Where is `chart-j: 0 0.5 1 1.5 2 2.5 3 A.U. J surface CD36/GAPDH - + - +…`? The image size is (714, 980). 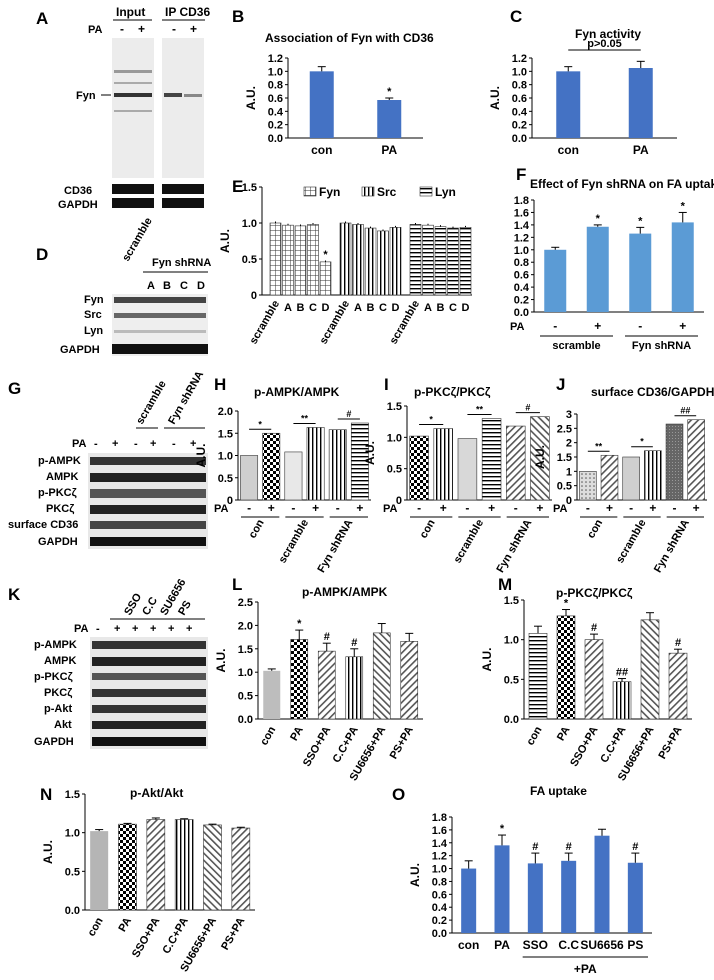 chart-j: 0 0.5 1 1.5 2 2.5 3 A.U. J surface CD36/GAPDH - + - +… is located at coordinates (623, 475).